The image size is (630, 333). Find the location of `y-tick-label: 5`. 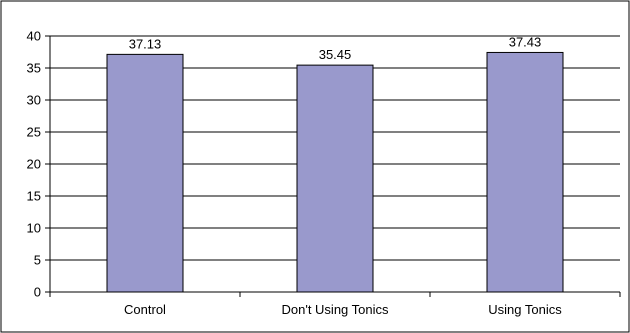

y-tick-label: 5 is located at coordinates (37, 260).